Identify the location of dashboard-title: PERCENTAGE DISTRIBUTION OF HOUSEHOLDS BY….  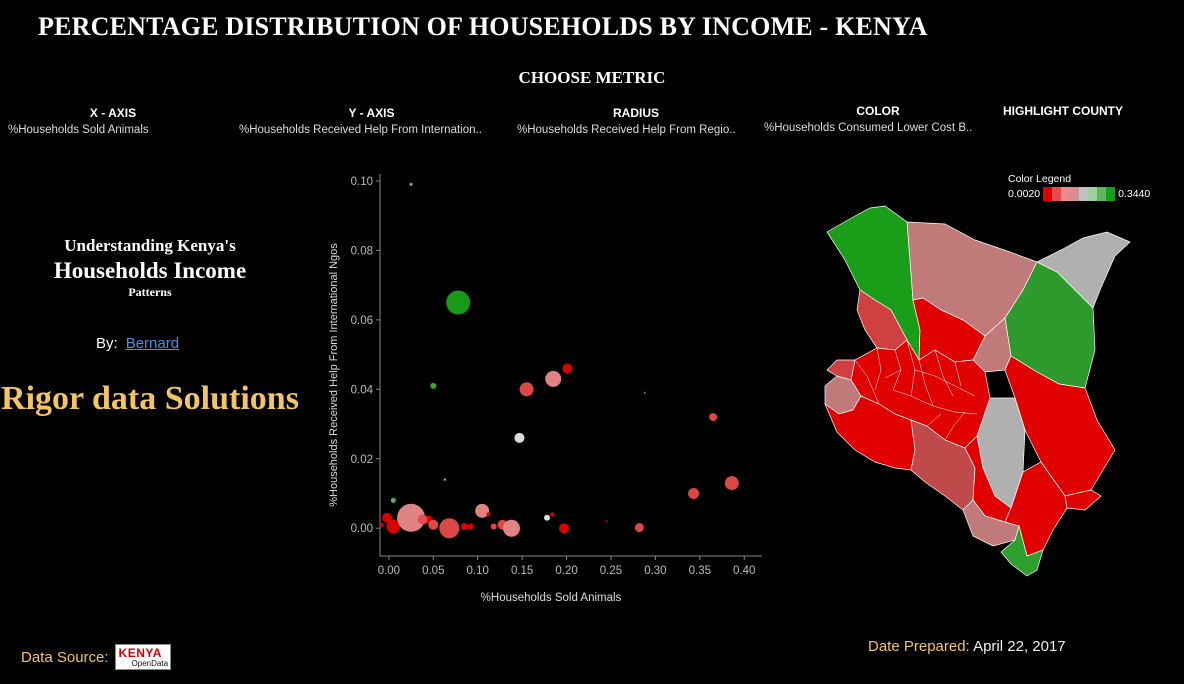
(483, 26).